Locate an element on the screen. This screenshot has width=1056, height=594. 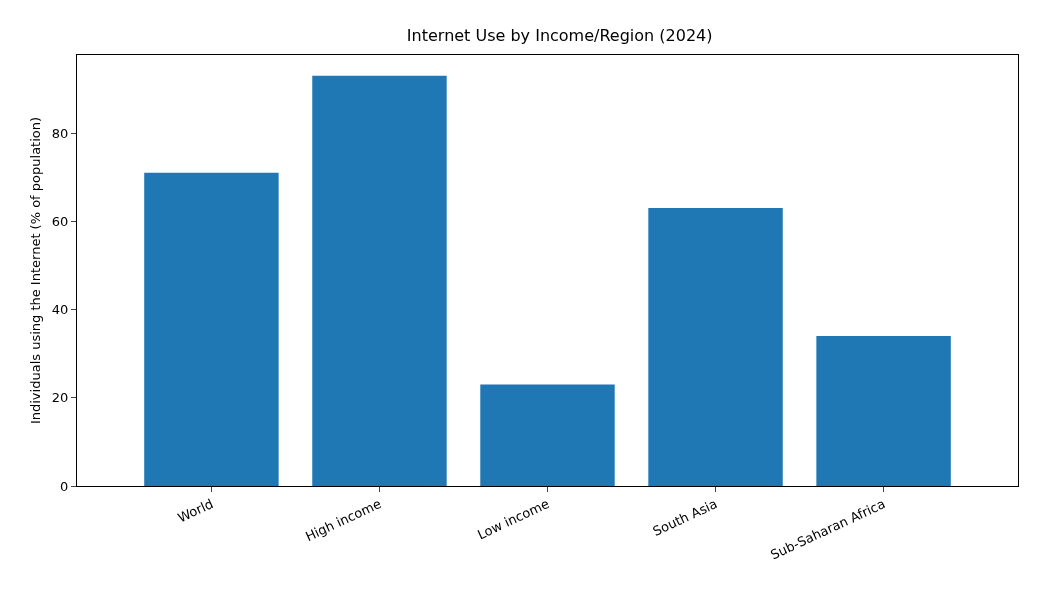
y-tick-label: 0 is located at coordinates (64, 486).